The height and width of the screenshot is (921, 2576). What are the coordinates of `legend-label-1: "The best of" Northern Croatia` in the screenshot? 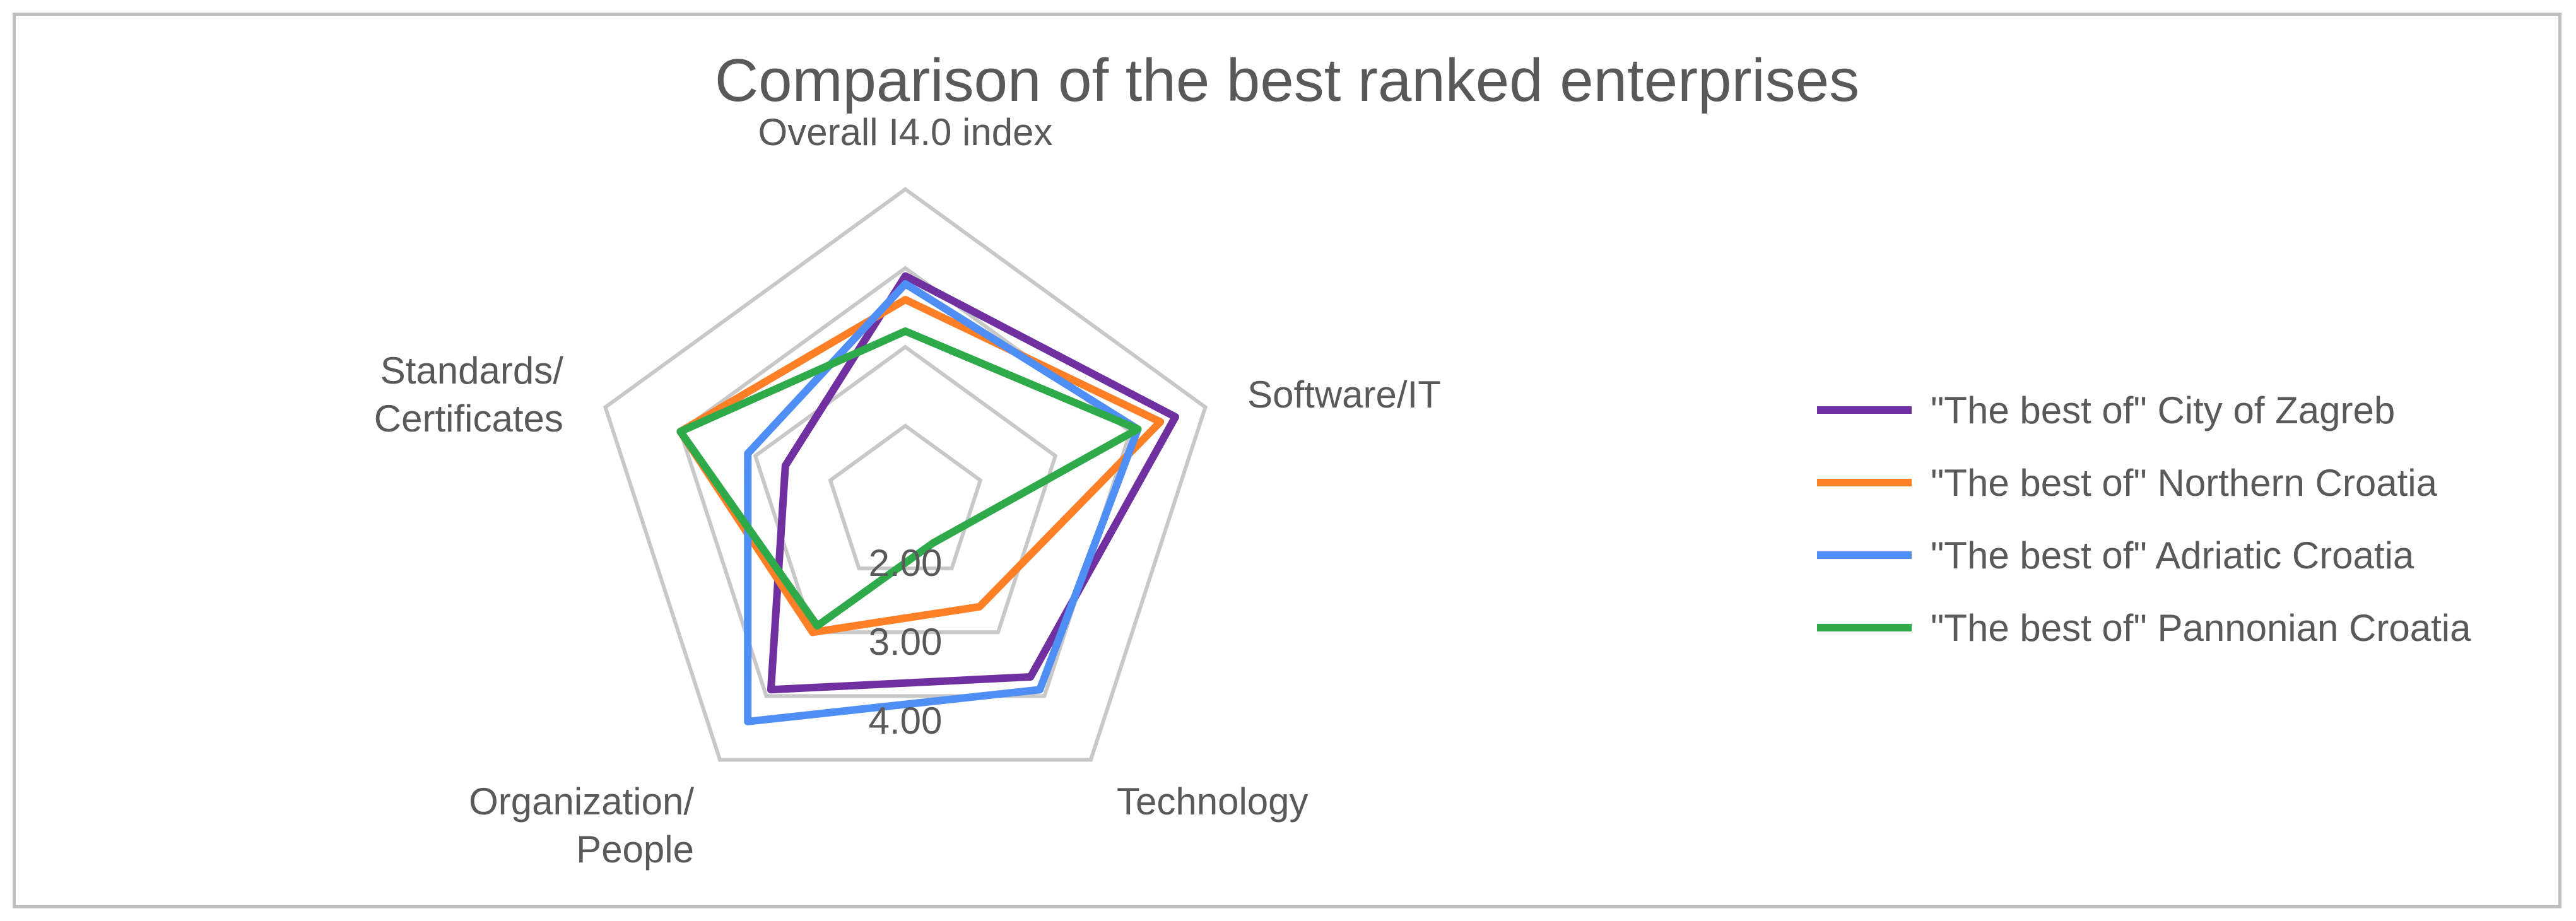 It's located at (2184, 483).